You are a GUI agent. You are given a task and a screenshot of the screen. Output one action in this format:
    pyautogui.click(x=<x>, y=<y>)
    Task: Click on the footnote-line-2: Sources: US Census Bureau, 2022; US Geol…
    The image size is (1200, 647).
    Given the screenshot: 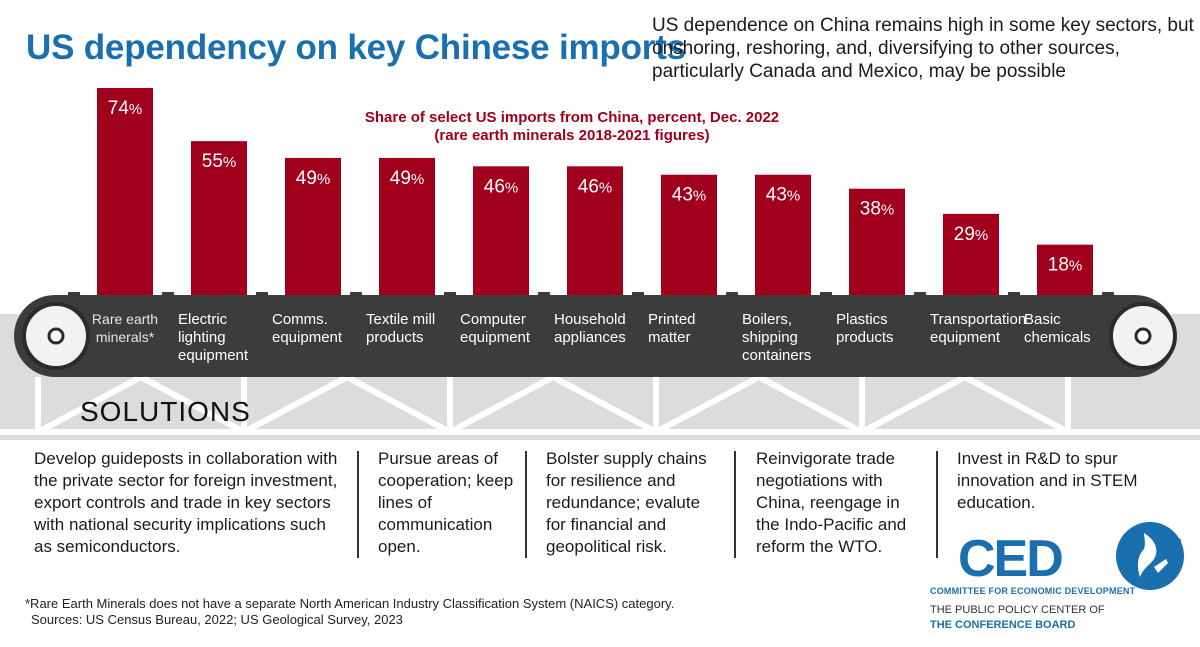 What is the action you would take?
    pyautogui.click(x=217, y=619)
    